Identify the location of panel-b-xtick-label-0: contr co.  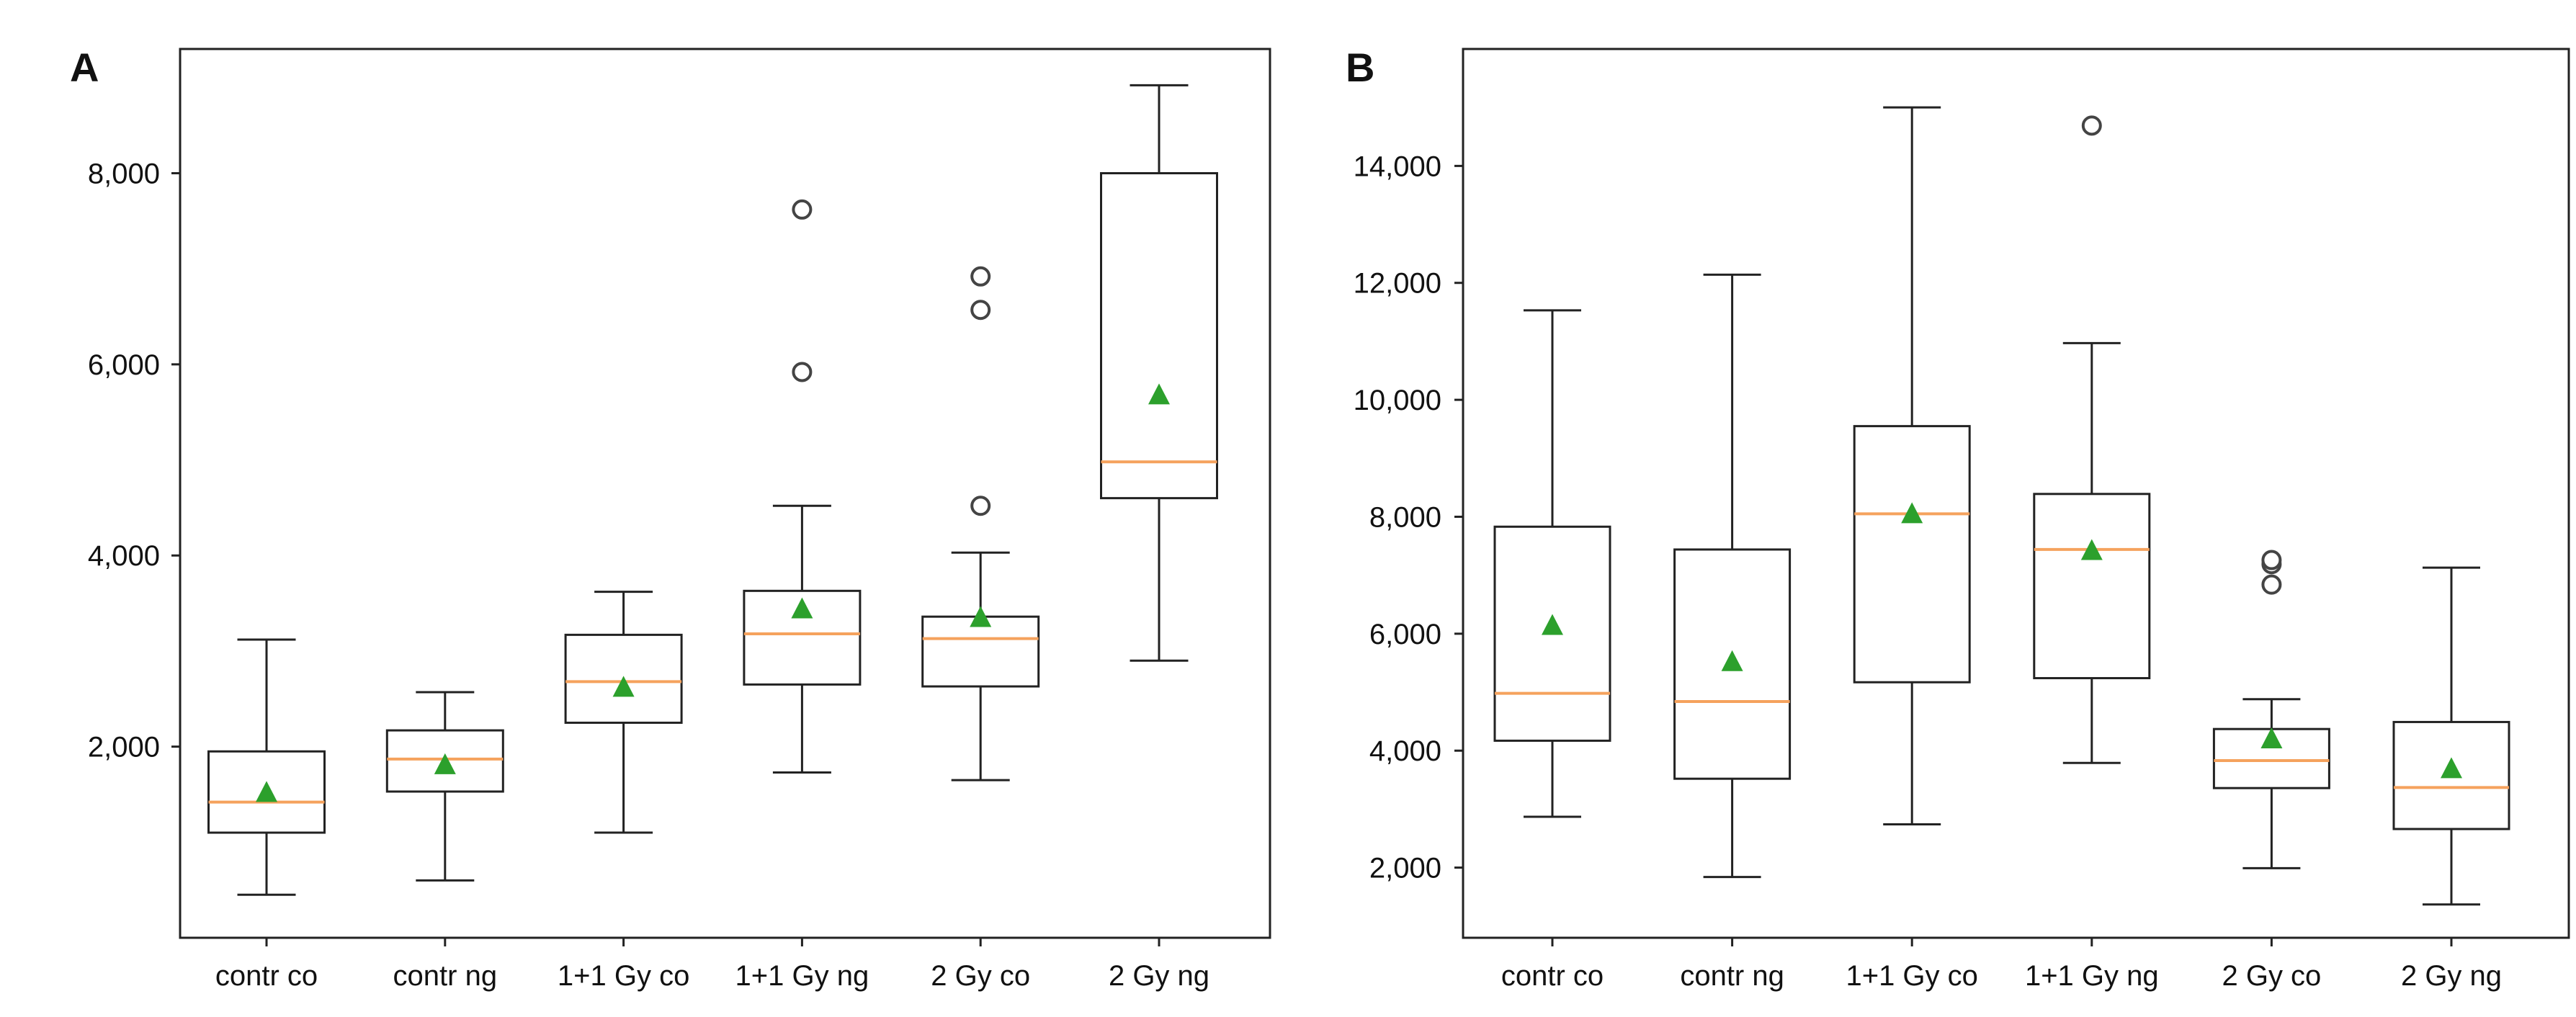
(1552, 976).